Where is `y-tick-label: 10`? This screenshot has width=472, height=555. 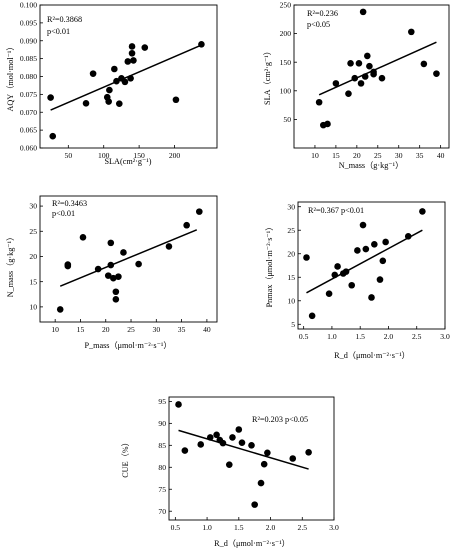 y-tick-label: 10 is located at coordinates (291, 300).